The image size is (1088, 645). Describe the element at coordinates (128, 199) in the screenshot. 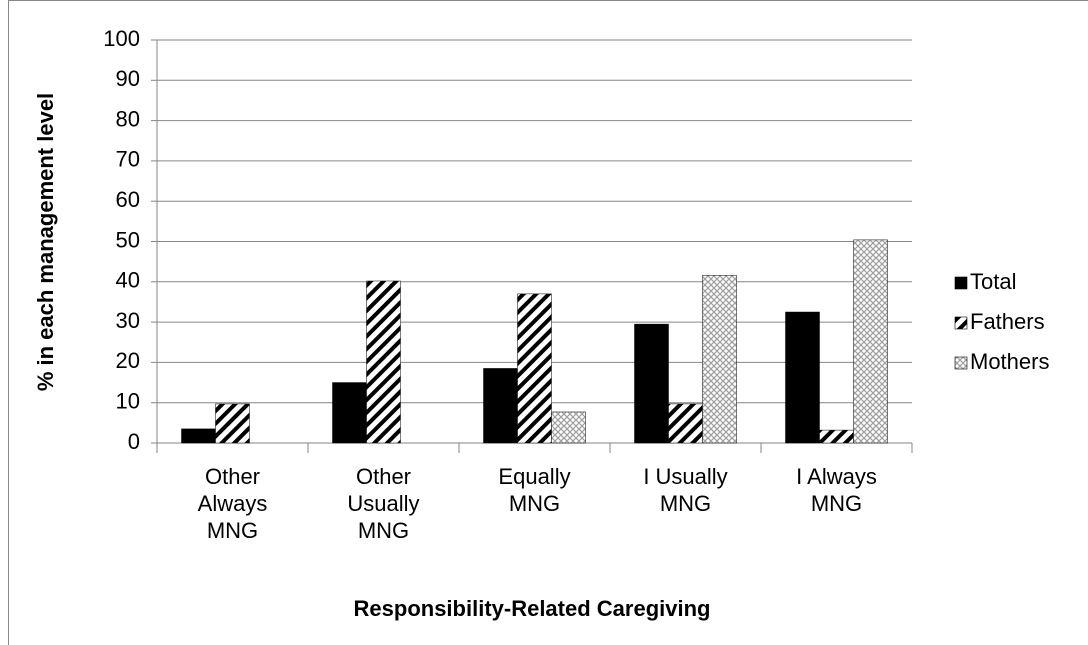

I see `y-tick-label: 60` at that location.